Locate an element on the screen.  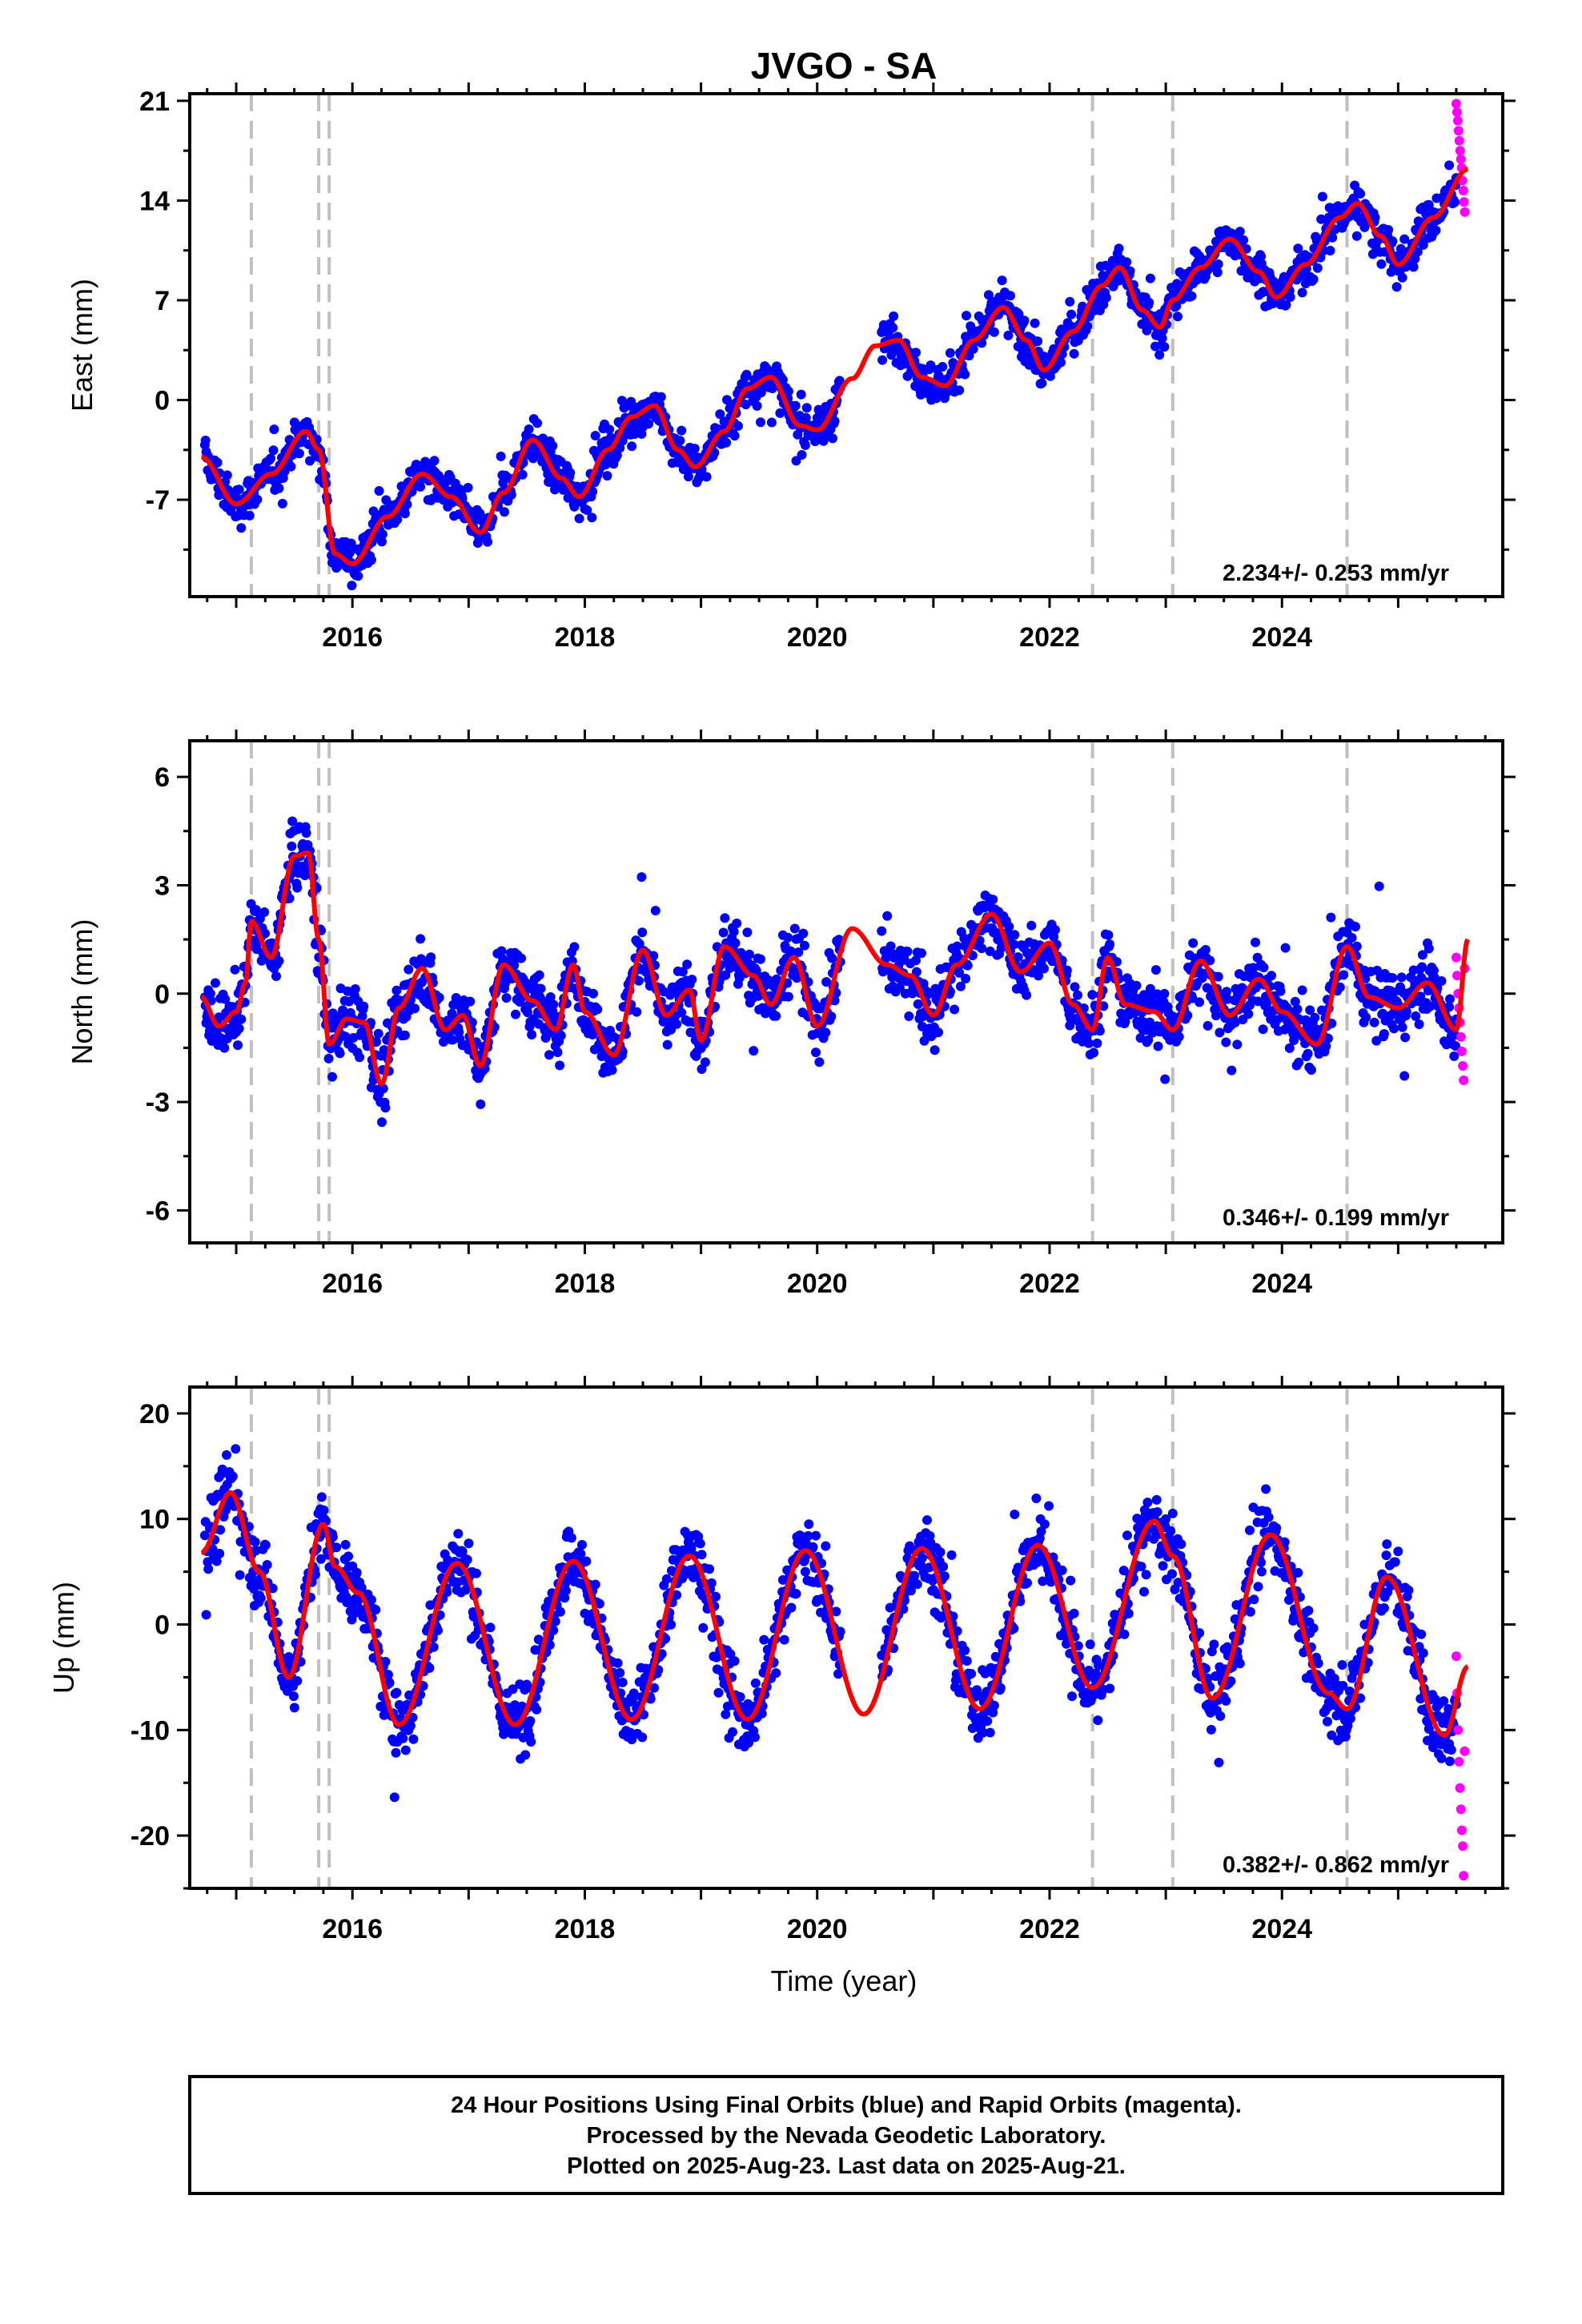
x-tick-label: 2018 is located at coordinates (585, 637).